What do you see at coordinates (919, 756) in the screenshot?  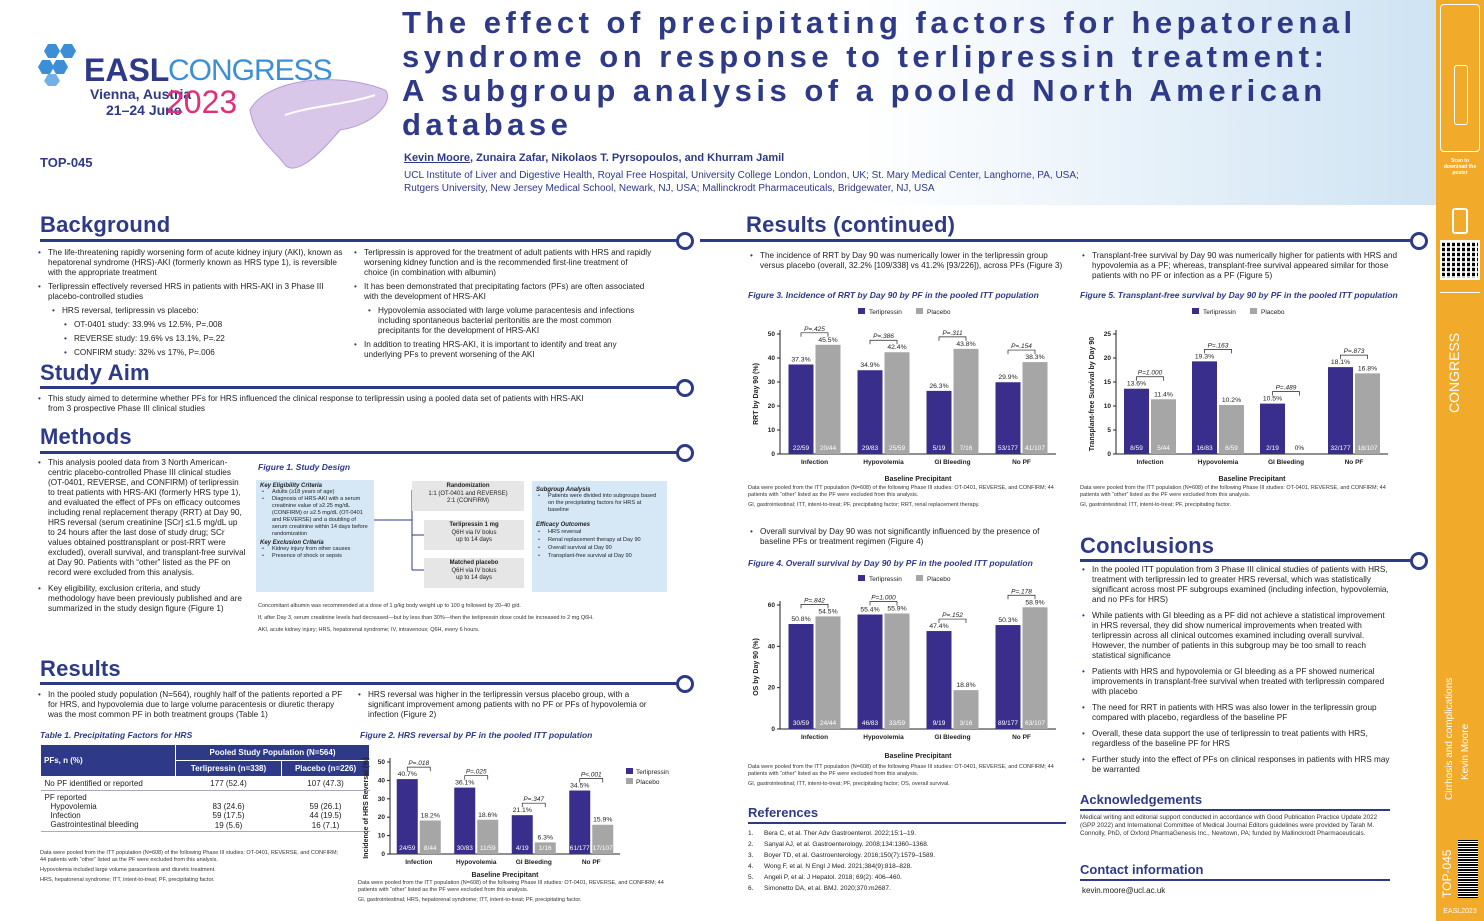 I see `x-axis-label: Baseline Precipitant` at bounding box center [919, 756].